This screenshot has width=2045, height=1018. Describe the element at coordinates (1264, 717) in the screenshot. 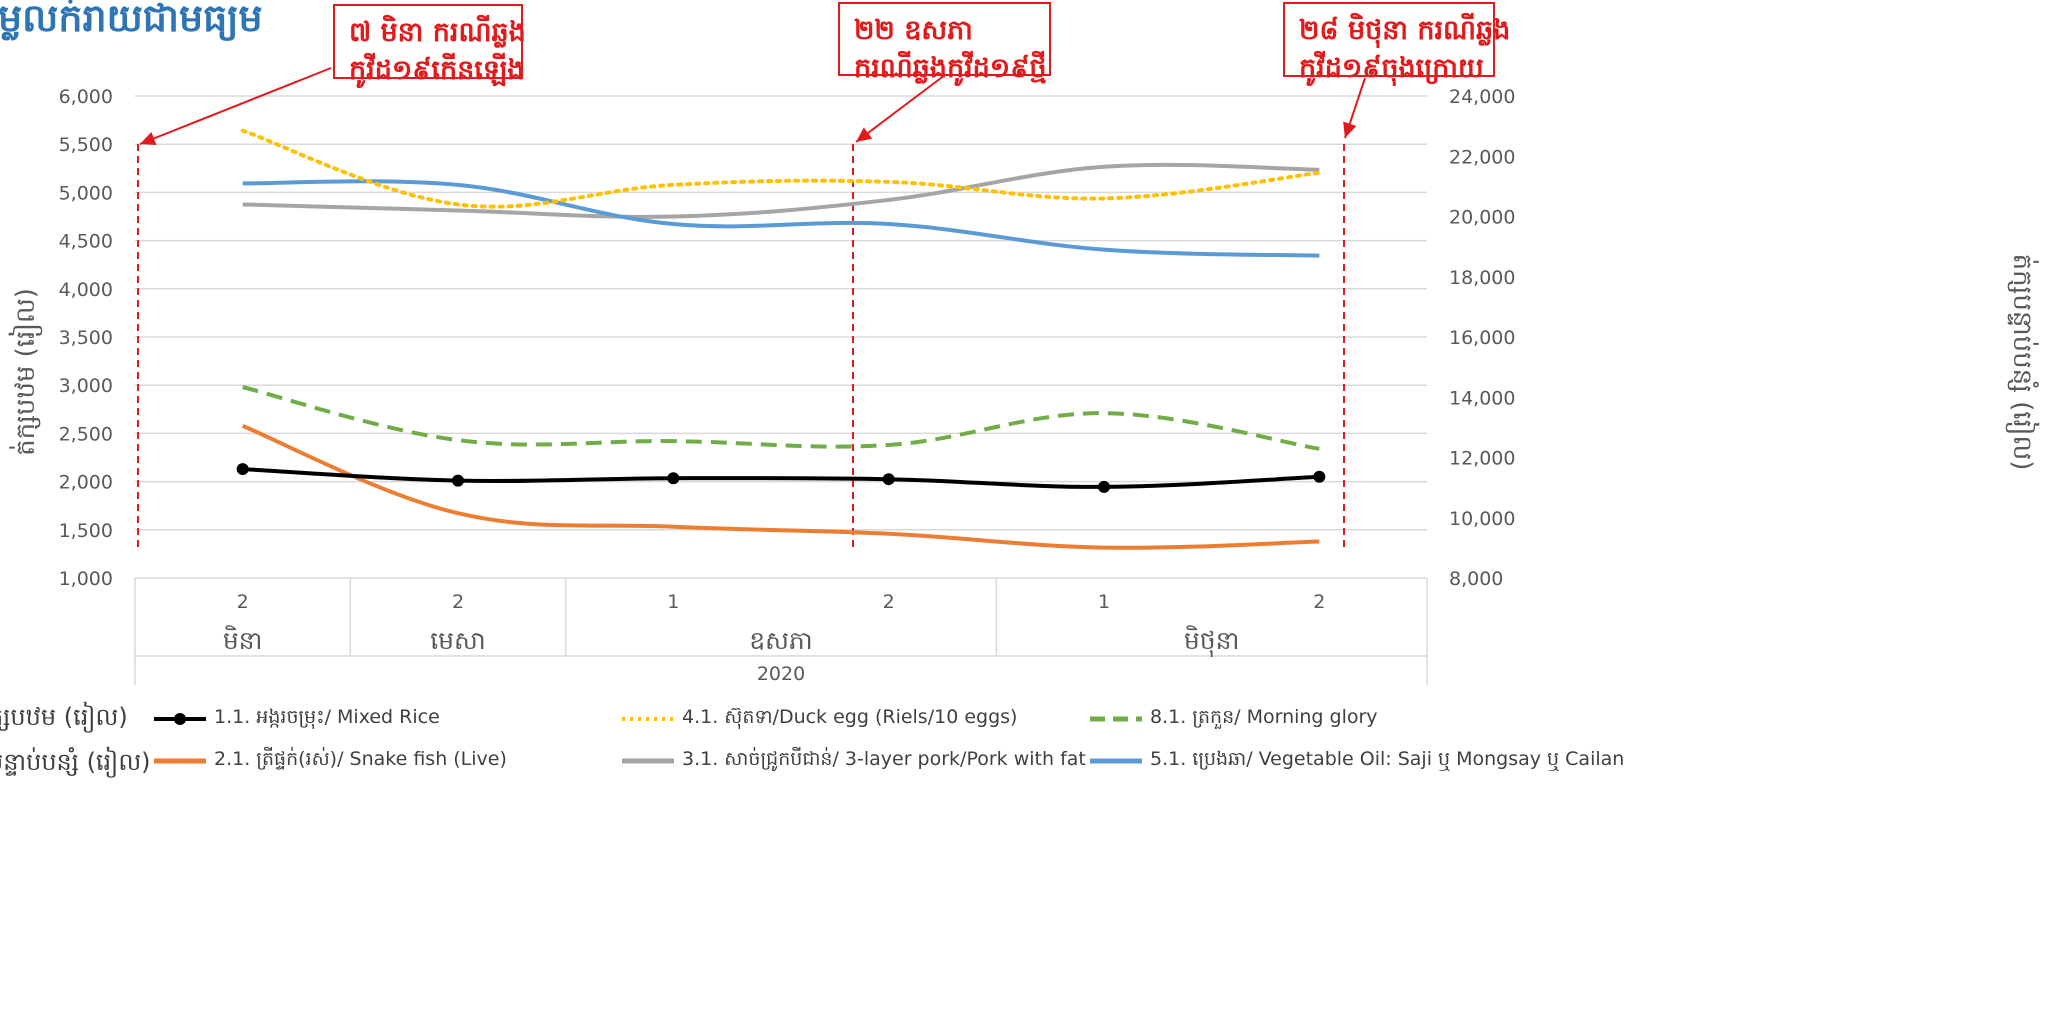

I see `legend-label-morning-glory: 8.1. ត្រកួន/ Morning glory` at that location.